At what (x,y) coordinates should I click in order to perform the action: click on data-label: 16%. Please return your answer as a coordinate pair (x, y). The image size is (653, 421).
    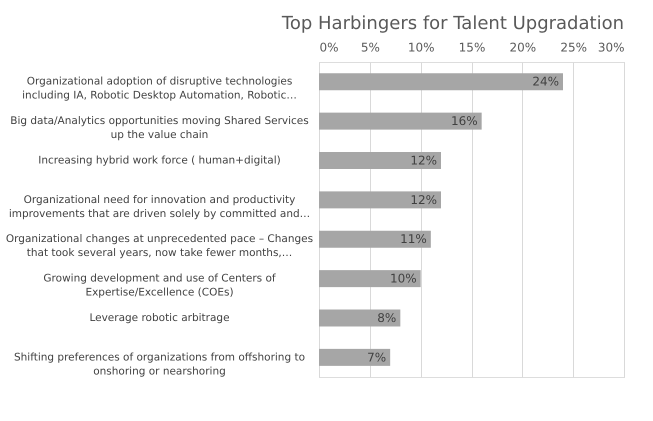
    Looking at the image, I should click on (464, 121).